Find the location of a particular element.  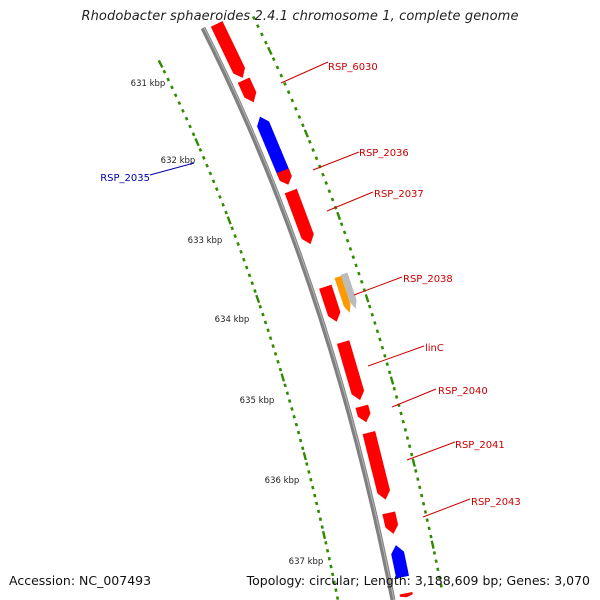

gene-arrow-rsp-2038 is located at coordinates (330, 303).